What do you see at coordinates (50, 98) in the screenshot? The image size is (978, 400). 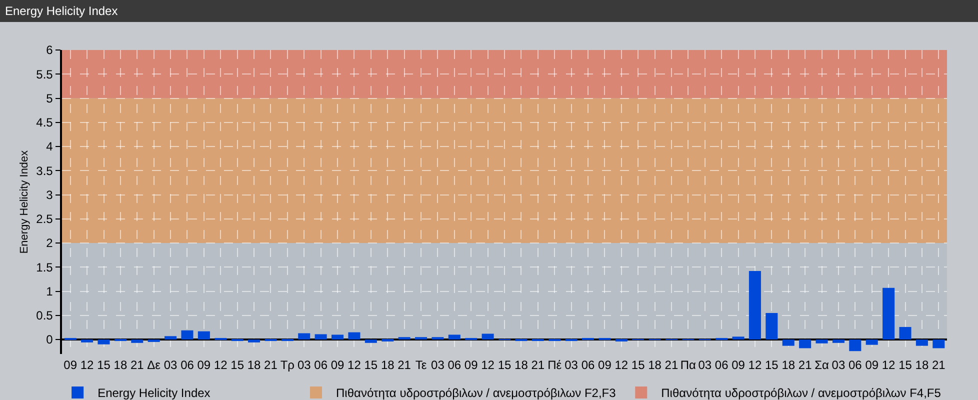 I see `y-tick-label: 5` at bounding box center [50, 98].